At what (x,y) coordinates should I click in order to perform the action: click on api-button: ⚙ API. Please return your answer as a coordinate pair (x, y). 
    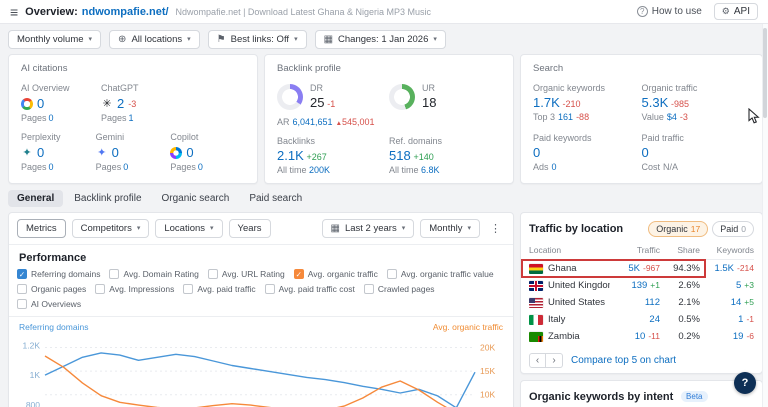
    Looking at the image, I should click on (735, 11).